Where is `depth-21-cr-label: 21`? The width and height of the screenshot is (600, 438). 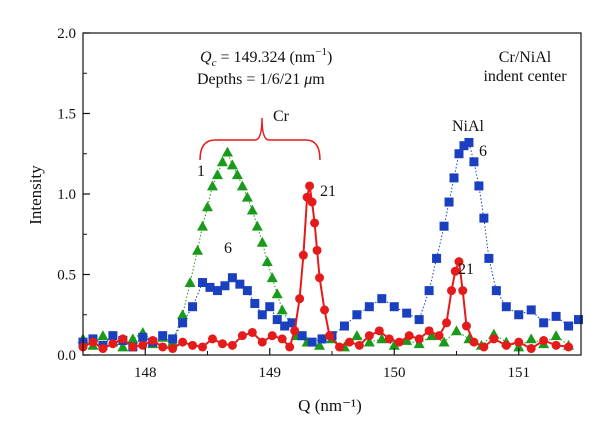 depth-21-cr-label: 21 is located at coordinates (328, 191).